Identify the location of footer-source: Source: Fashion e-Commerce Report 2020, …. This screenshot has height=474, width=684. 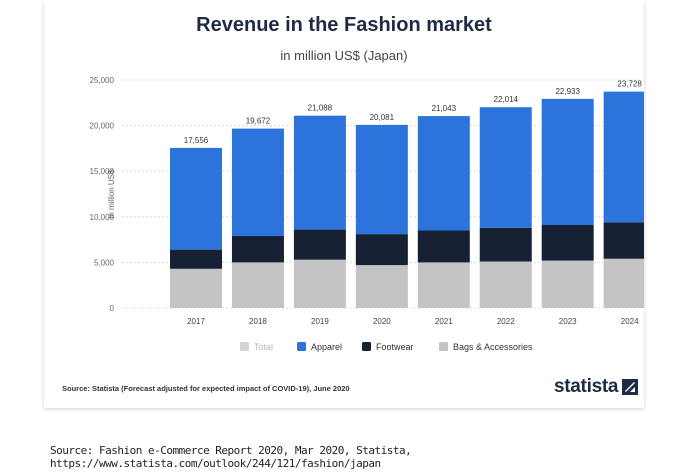
(231, 457).